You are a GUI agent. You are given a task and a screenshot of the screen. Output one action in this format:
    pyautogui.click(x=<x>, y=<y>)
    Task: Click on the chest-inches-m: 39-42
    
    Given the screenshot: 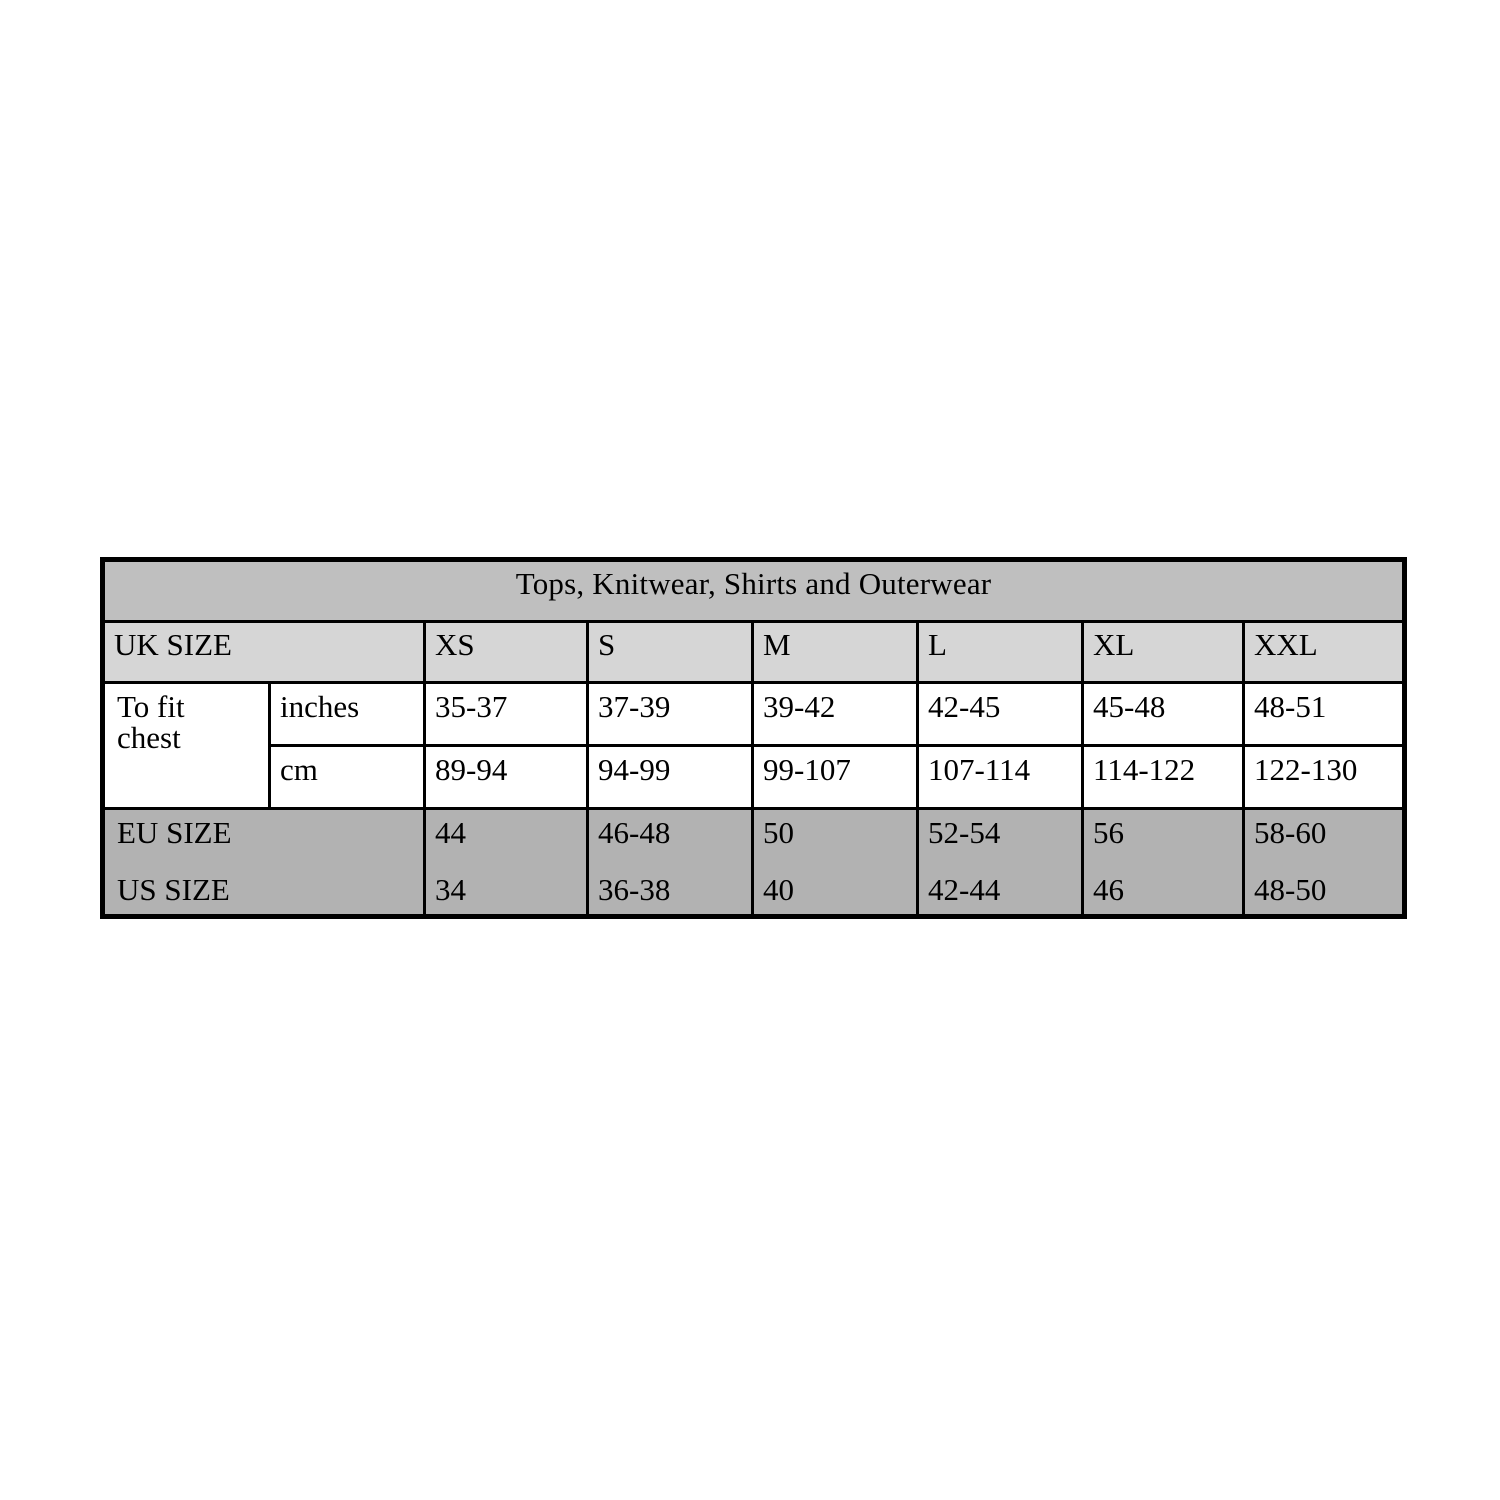 What is the action you would take?
    pyautogui.click(x=835, y=714)
    